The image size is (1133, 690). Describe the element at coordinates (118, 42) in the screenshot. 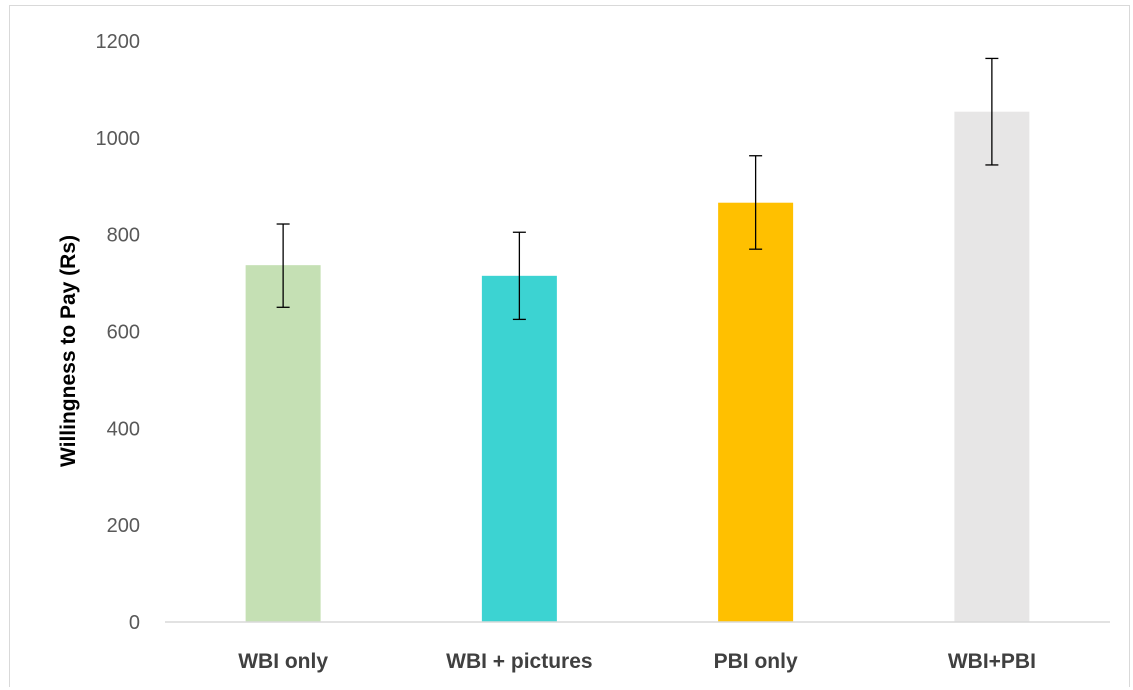

I see `y-tick-label: 1200` at that location.